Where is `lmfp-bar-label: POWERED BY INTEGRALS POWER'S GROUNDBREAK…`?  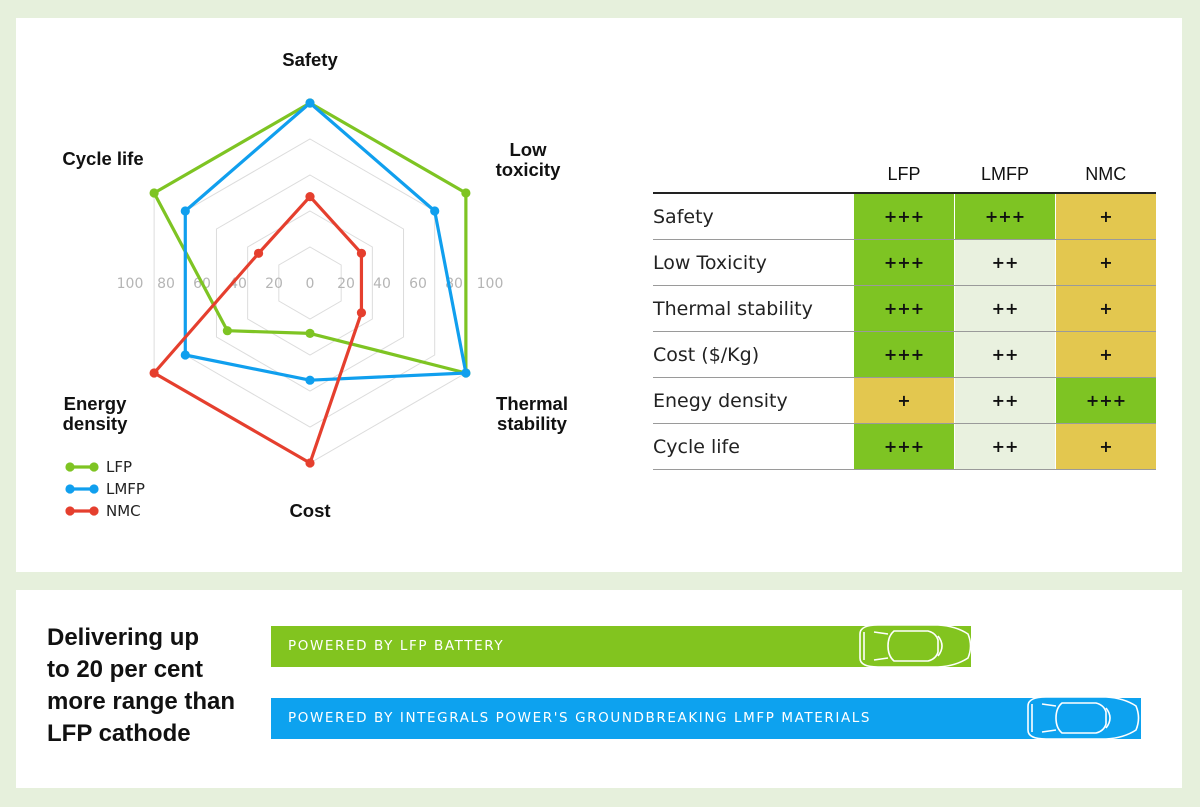
lmfp-bar-label: POWERED BY INTEGRALS POWER'S GROUNDBREAK… is located at coordinates (580, 718).